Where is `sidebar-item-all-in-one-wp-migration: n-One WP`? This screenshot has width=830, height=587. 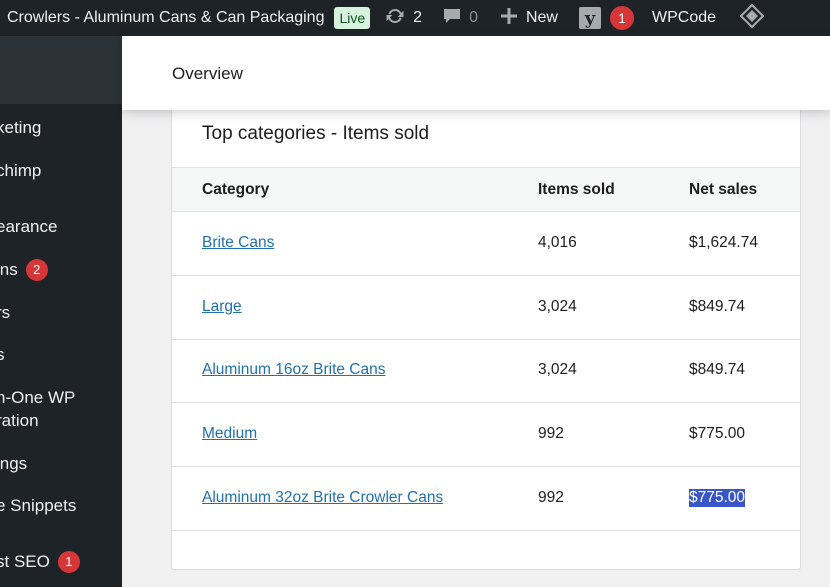
sidebar-item-all-in-one-wp-migration: n-One WP is located at coordinates (37, 397).